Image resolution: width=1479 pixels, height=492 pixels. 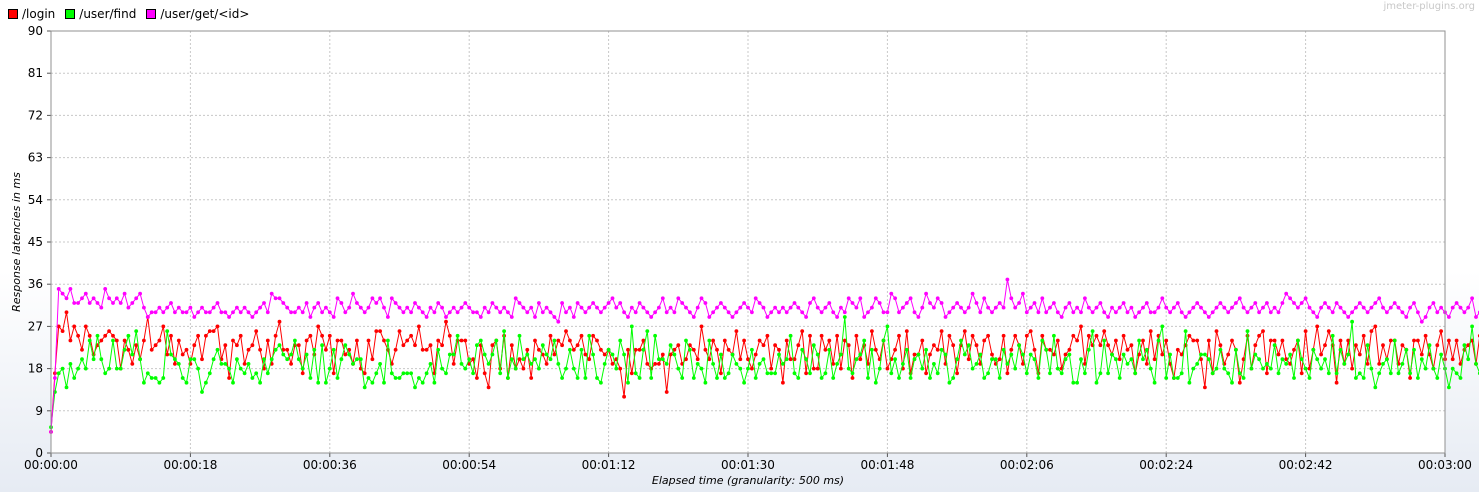 What do you see at coordinates (35, 73) in the screenshot?
I see `y-tick-label: 81` at bounding box center [35, 73].